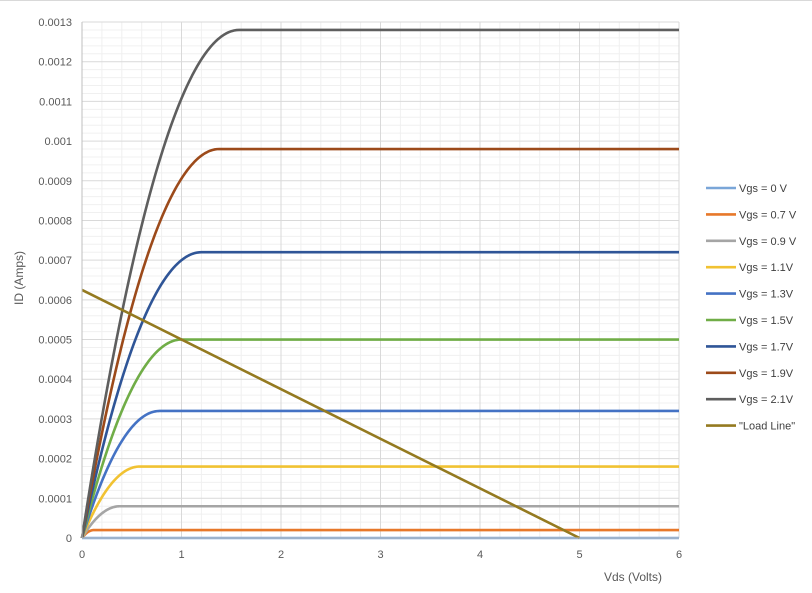  What do you see at coordinates (55, 301) in the screenshot?
I see `y-tick-label: 0.0006` at bounding box center [55, 301].